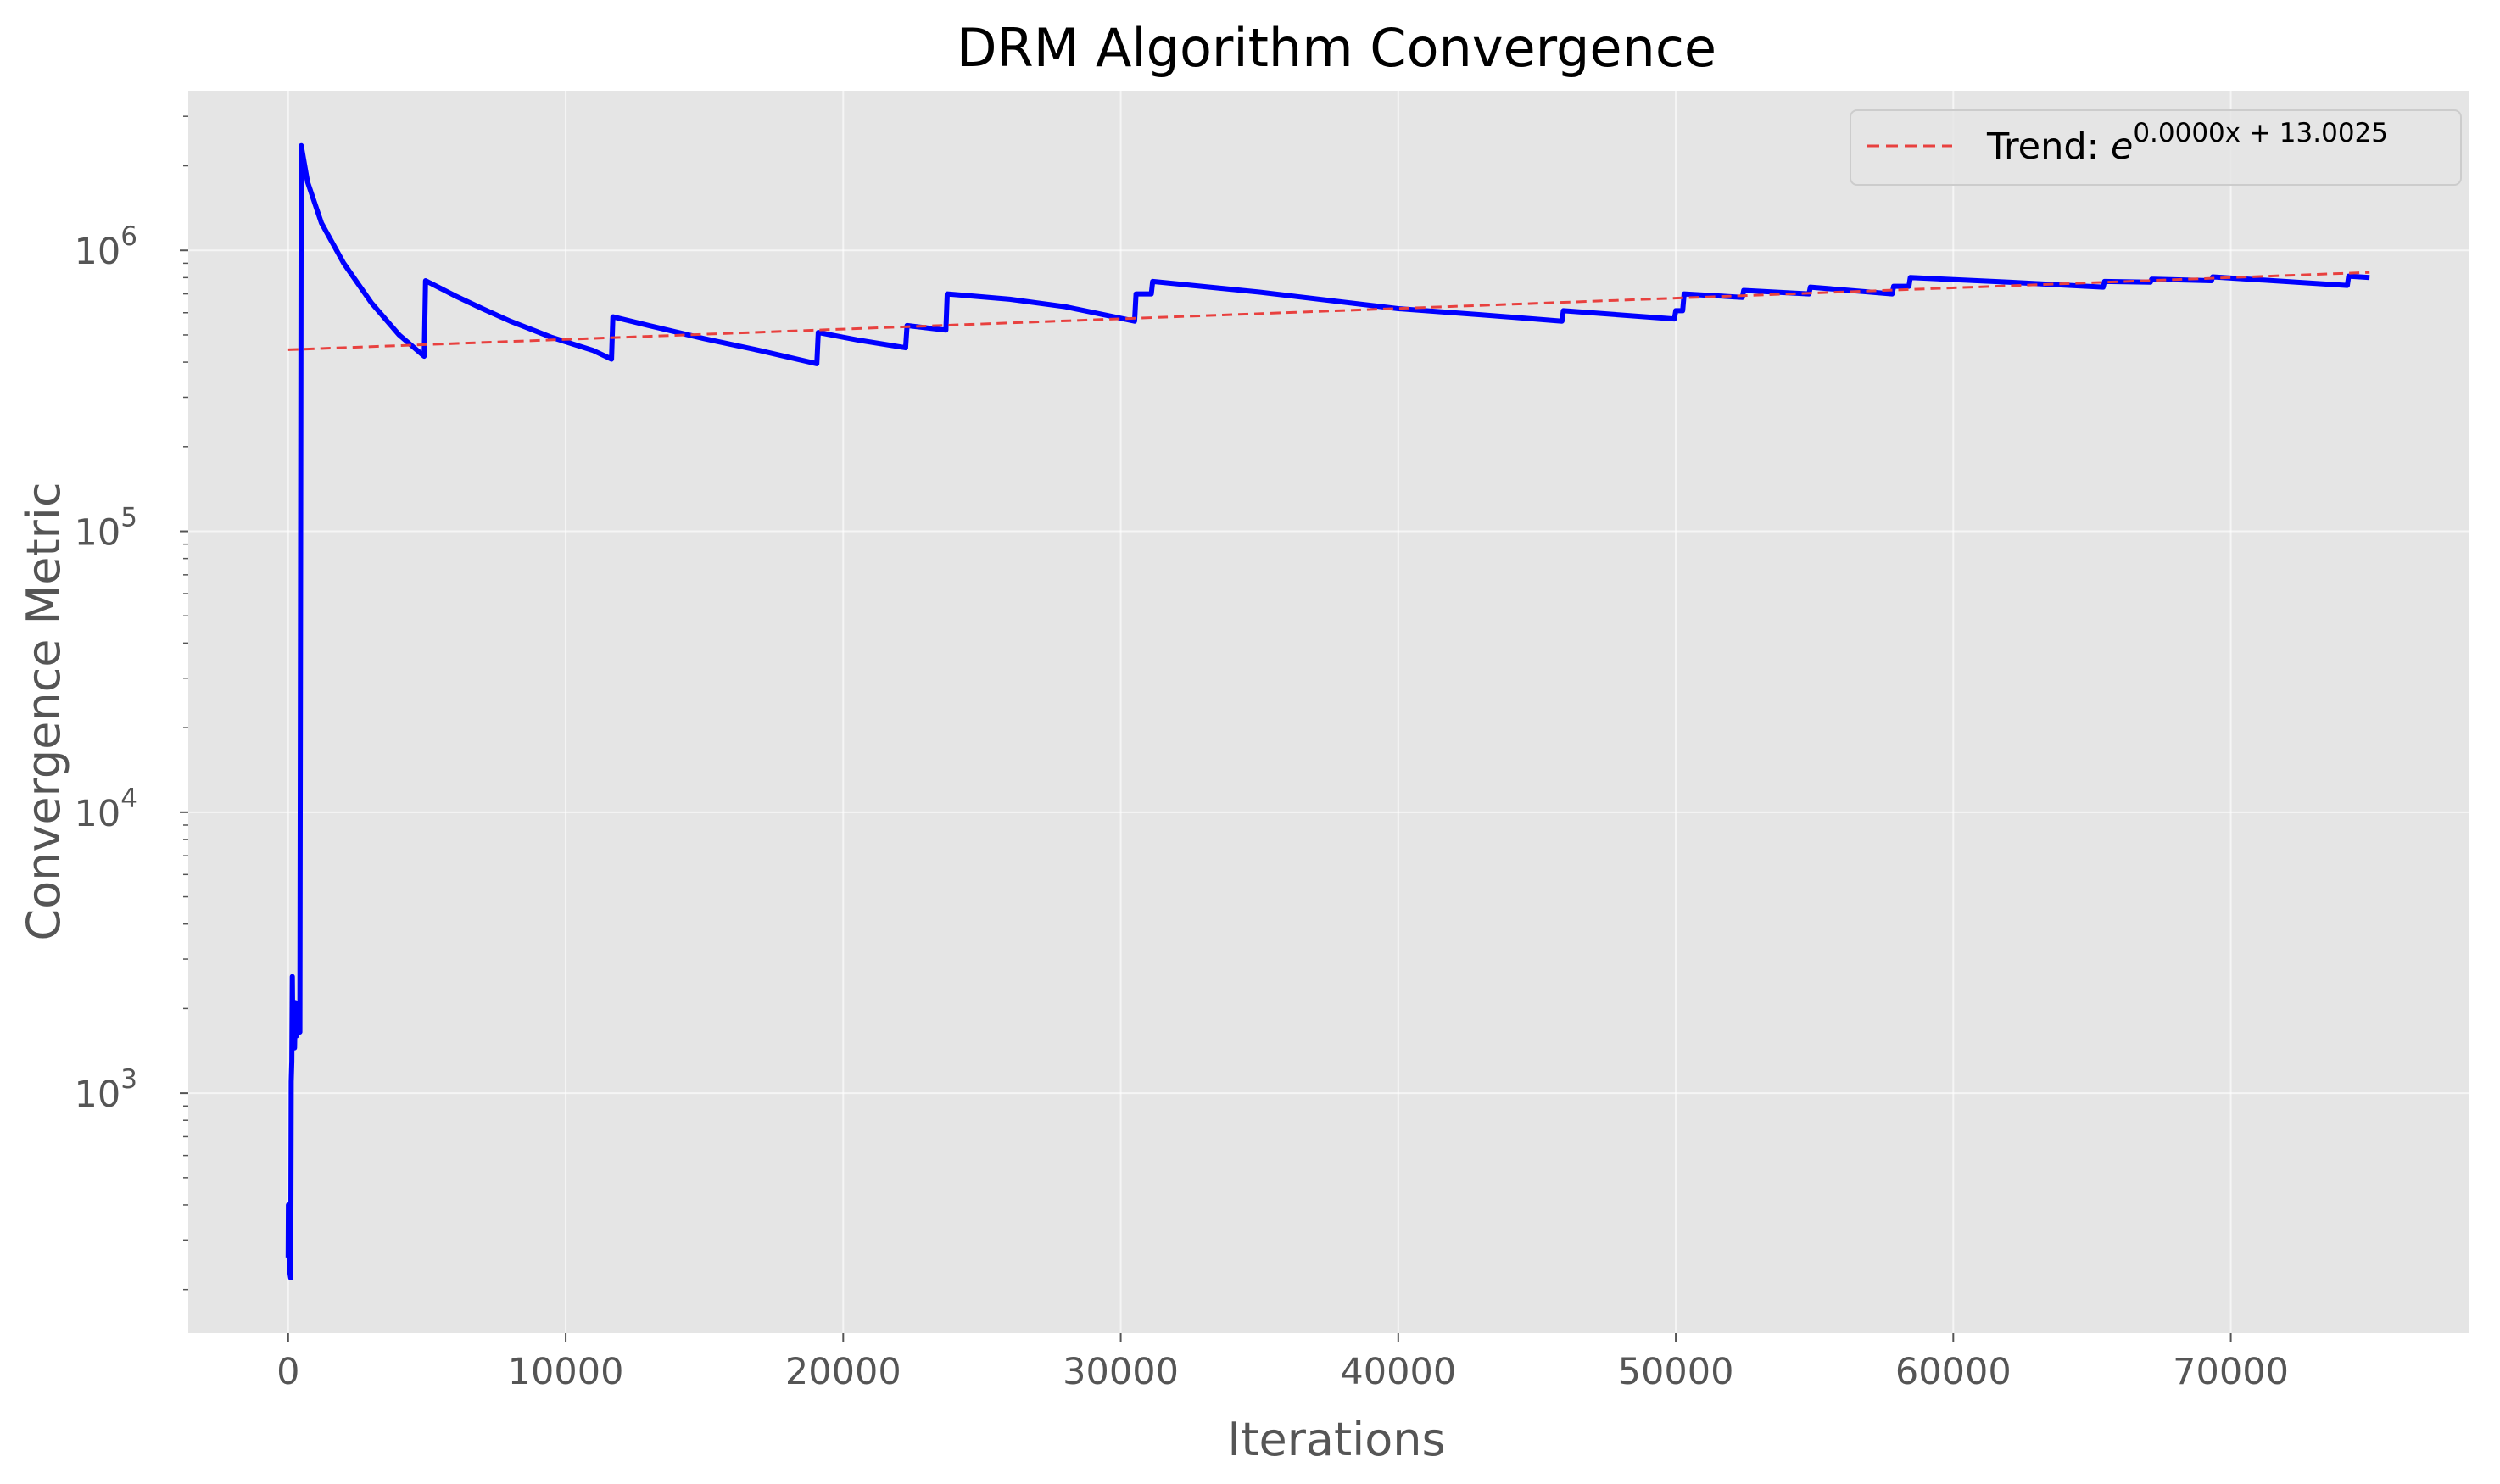  What do you see at coordinates (1953, 1372) in the screenshot?
I see `x-tick-label: 60000` at bounding box center [1953, 1372].